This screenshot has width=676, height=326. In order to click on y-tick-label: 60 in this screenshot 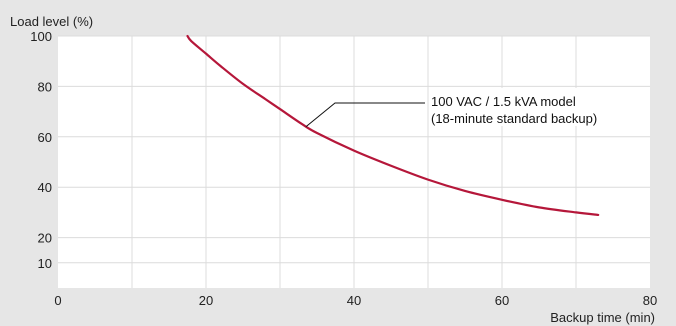, I will do `click(45, 137)`.